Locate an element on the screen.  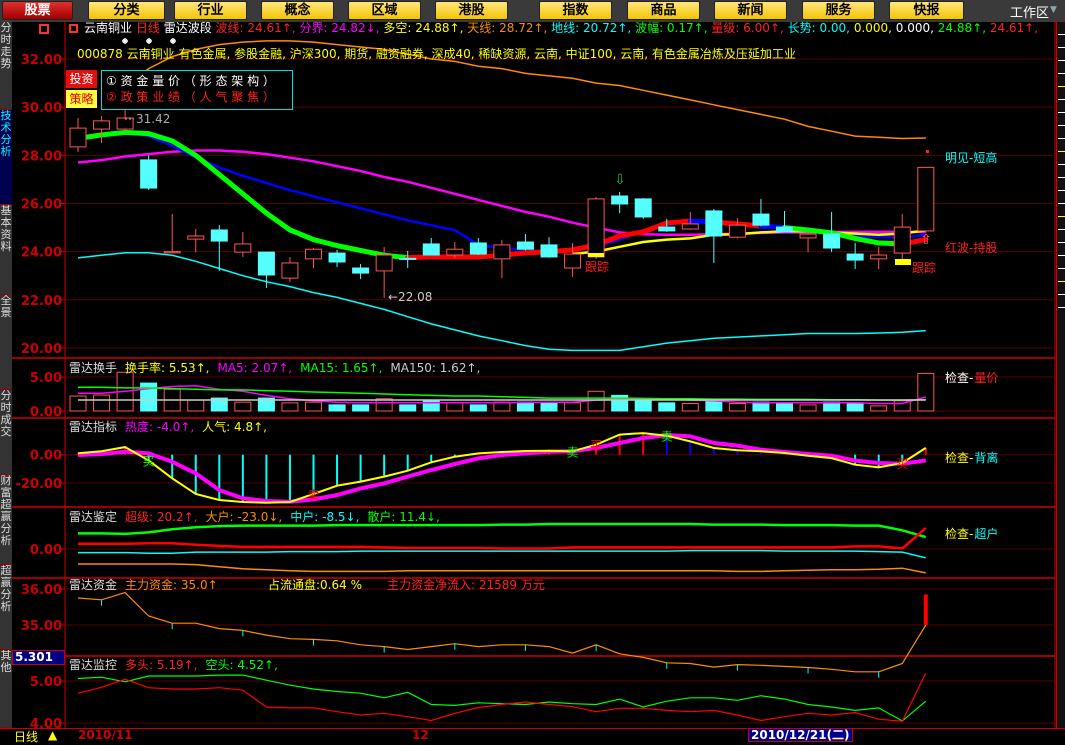
invest-button: 投资 is located at coordinates (81, 79).